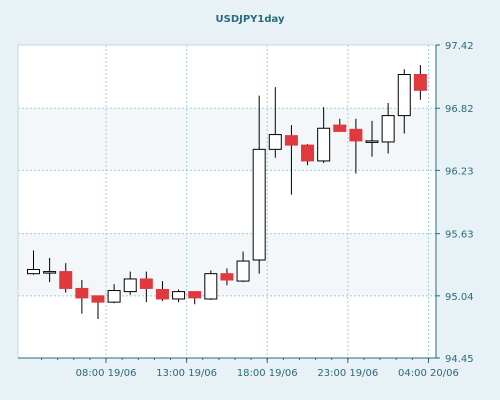  Describe the element at coordinates (250, 19) in the screenshot. I see `chart-title: USDJPY1day` at that location.